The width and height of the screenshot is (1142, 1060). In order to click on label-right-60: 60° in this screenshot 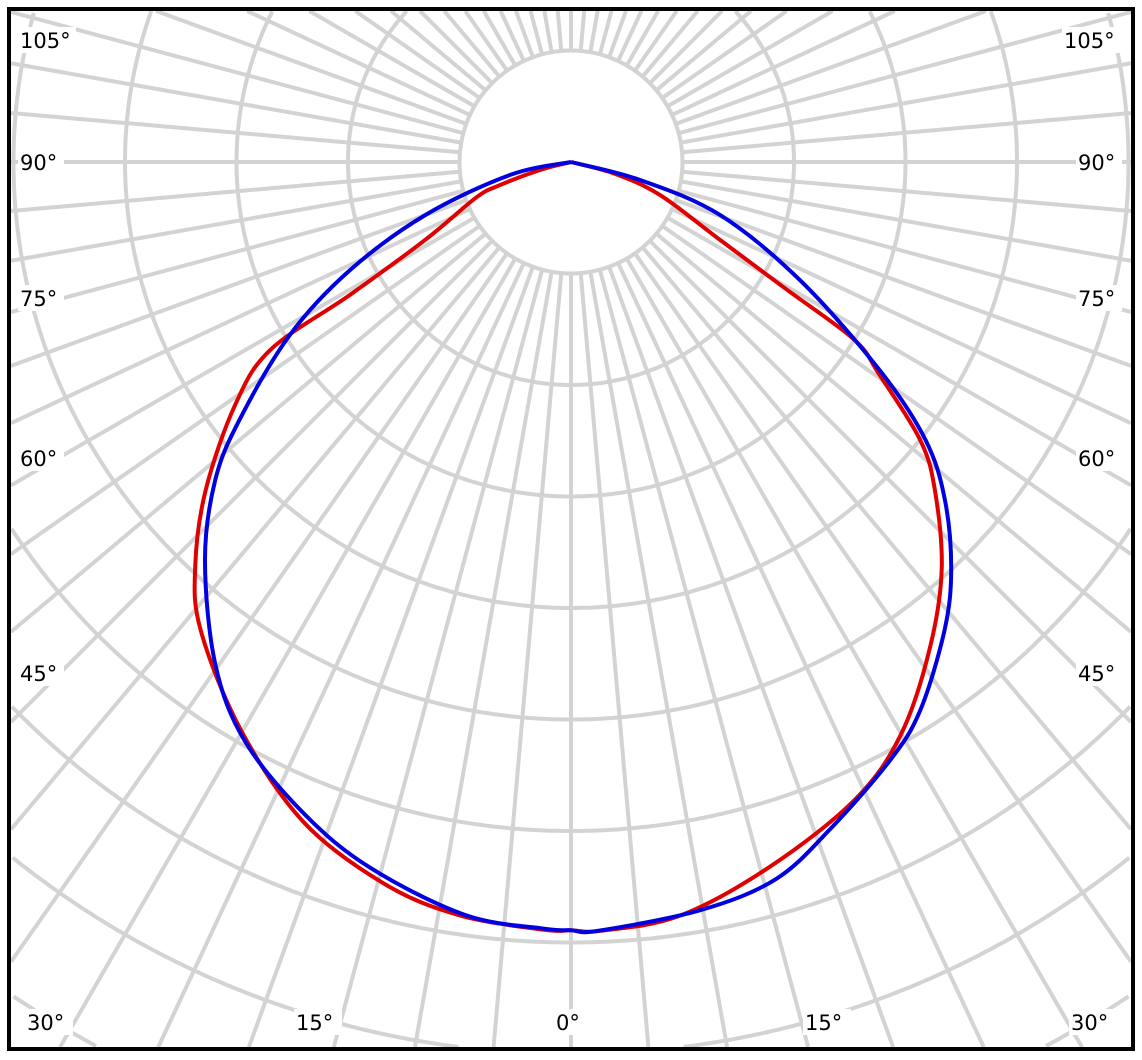, I will do `click(1099, 458)`.